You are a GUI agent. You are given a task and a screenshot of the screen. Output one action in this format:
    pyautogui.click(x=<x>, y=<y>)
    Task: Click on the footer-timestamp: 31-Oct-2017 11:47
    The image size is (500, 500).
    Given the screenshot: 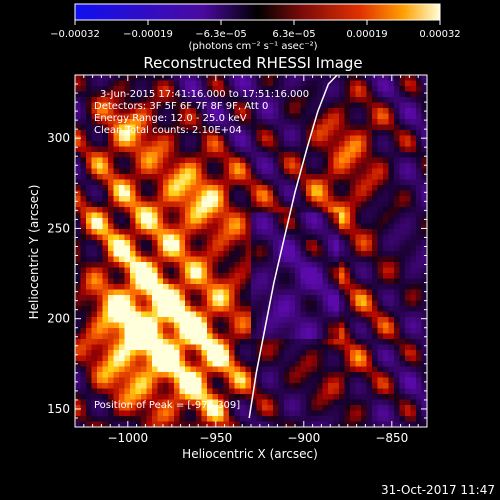 What is the action you would take?
    pyautogui.click(x=438, y=490)
    